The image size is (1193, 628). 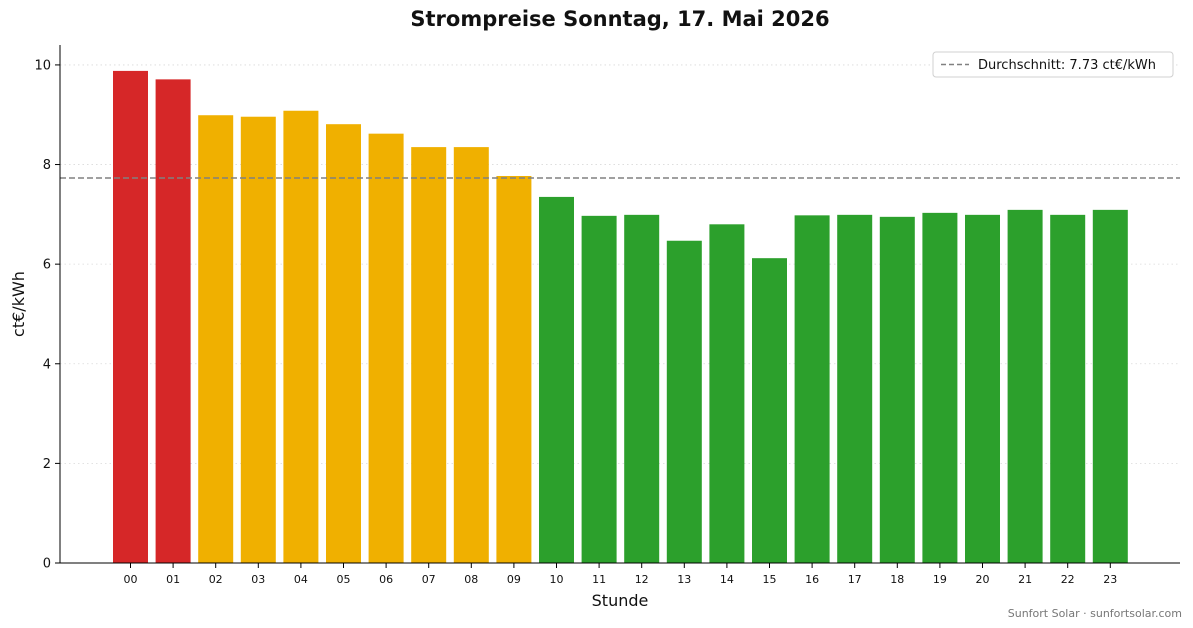 I want to click on chart-title: Strompreise Sonntag, 17. Mai 2026, so click(x=619, y=19).